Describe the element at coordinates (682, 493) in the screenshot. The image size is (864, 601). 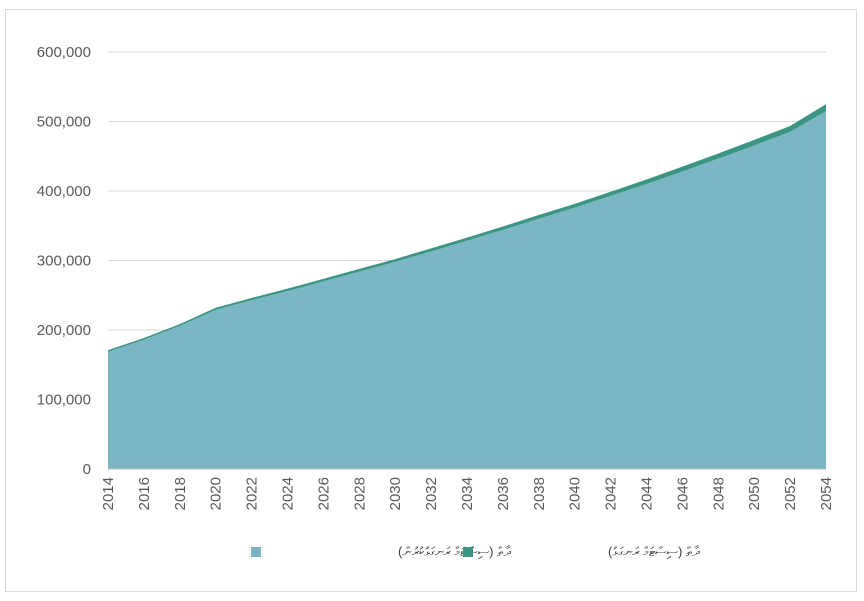
I see `x-tick-label: 2046` at that location.